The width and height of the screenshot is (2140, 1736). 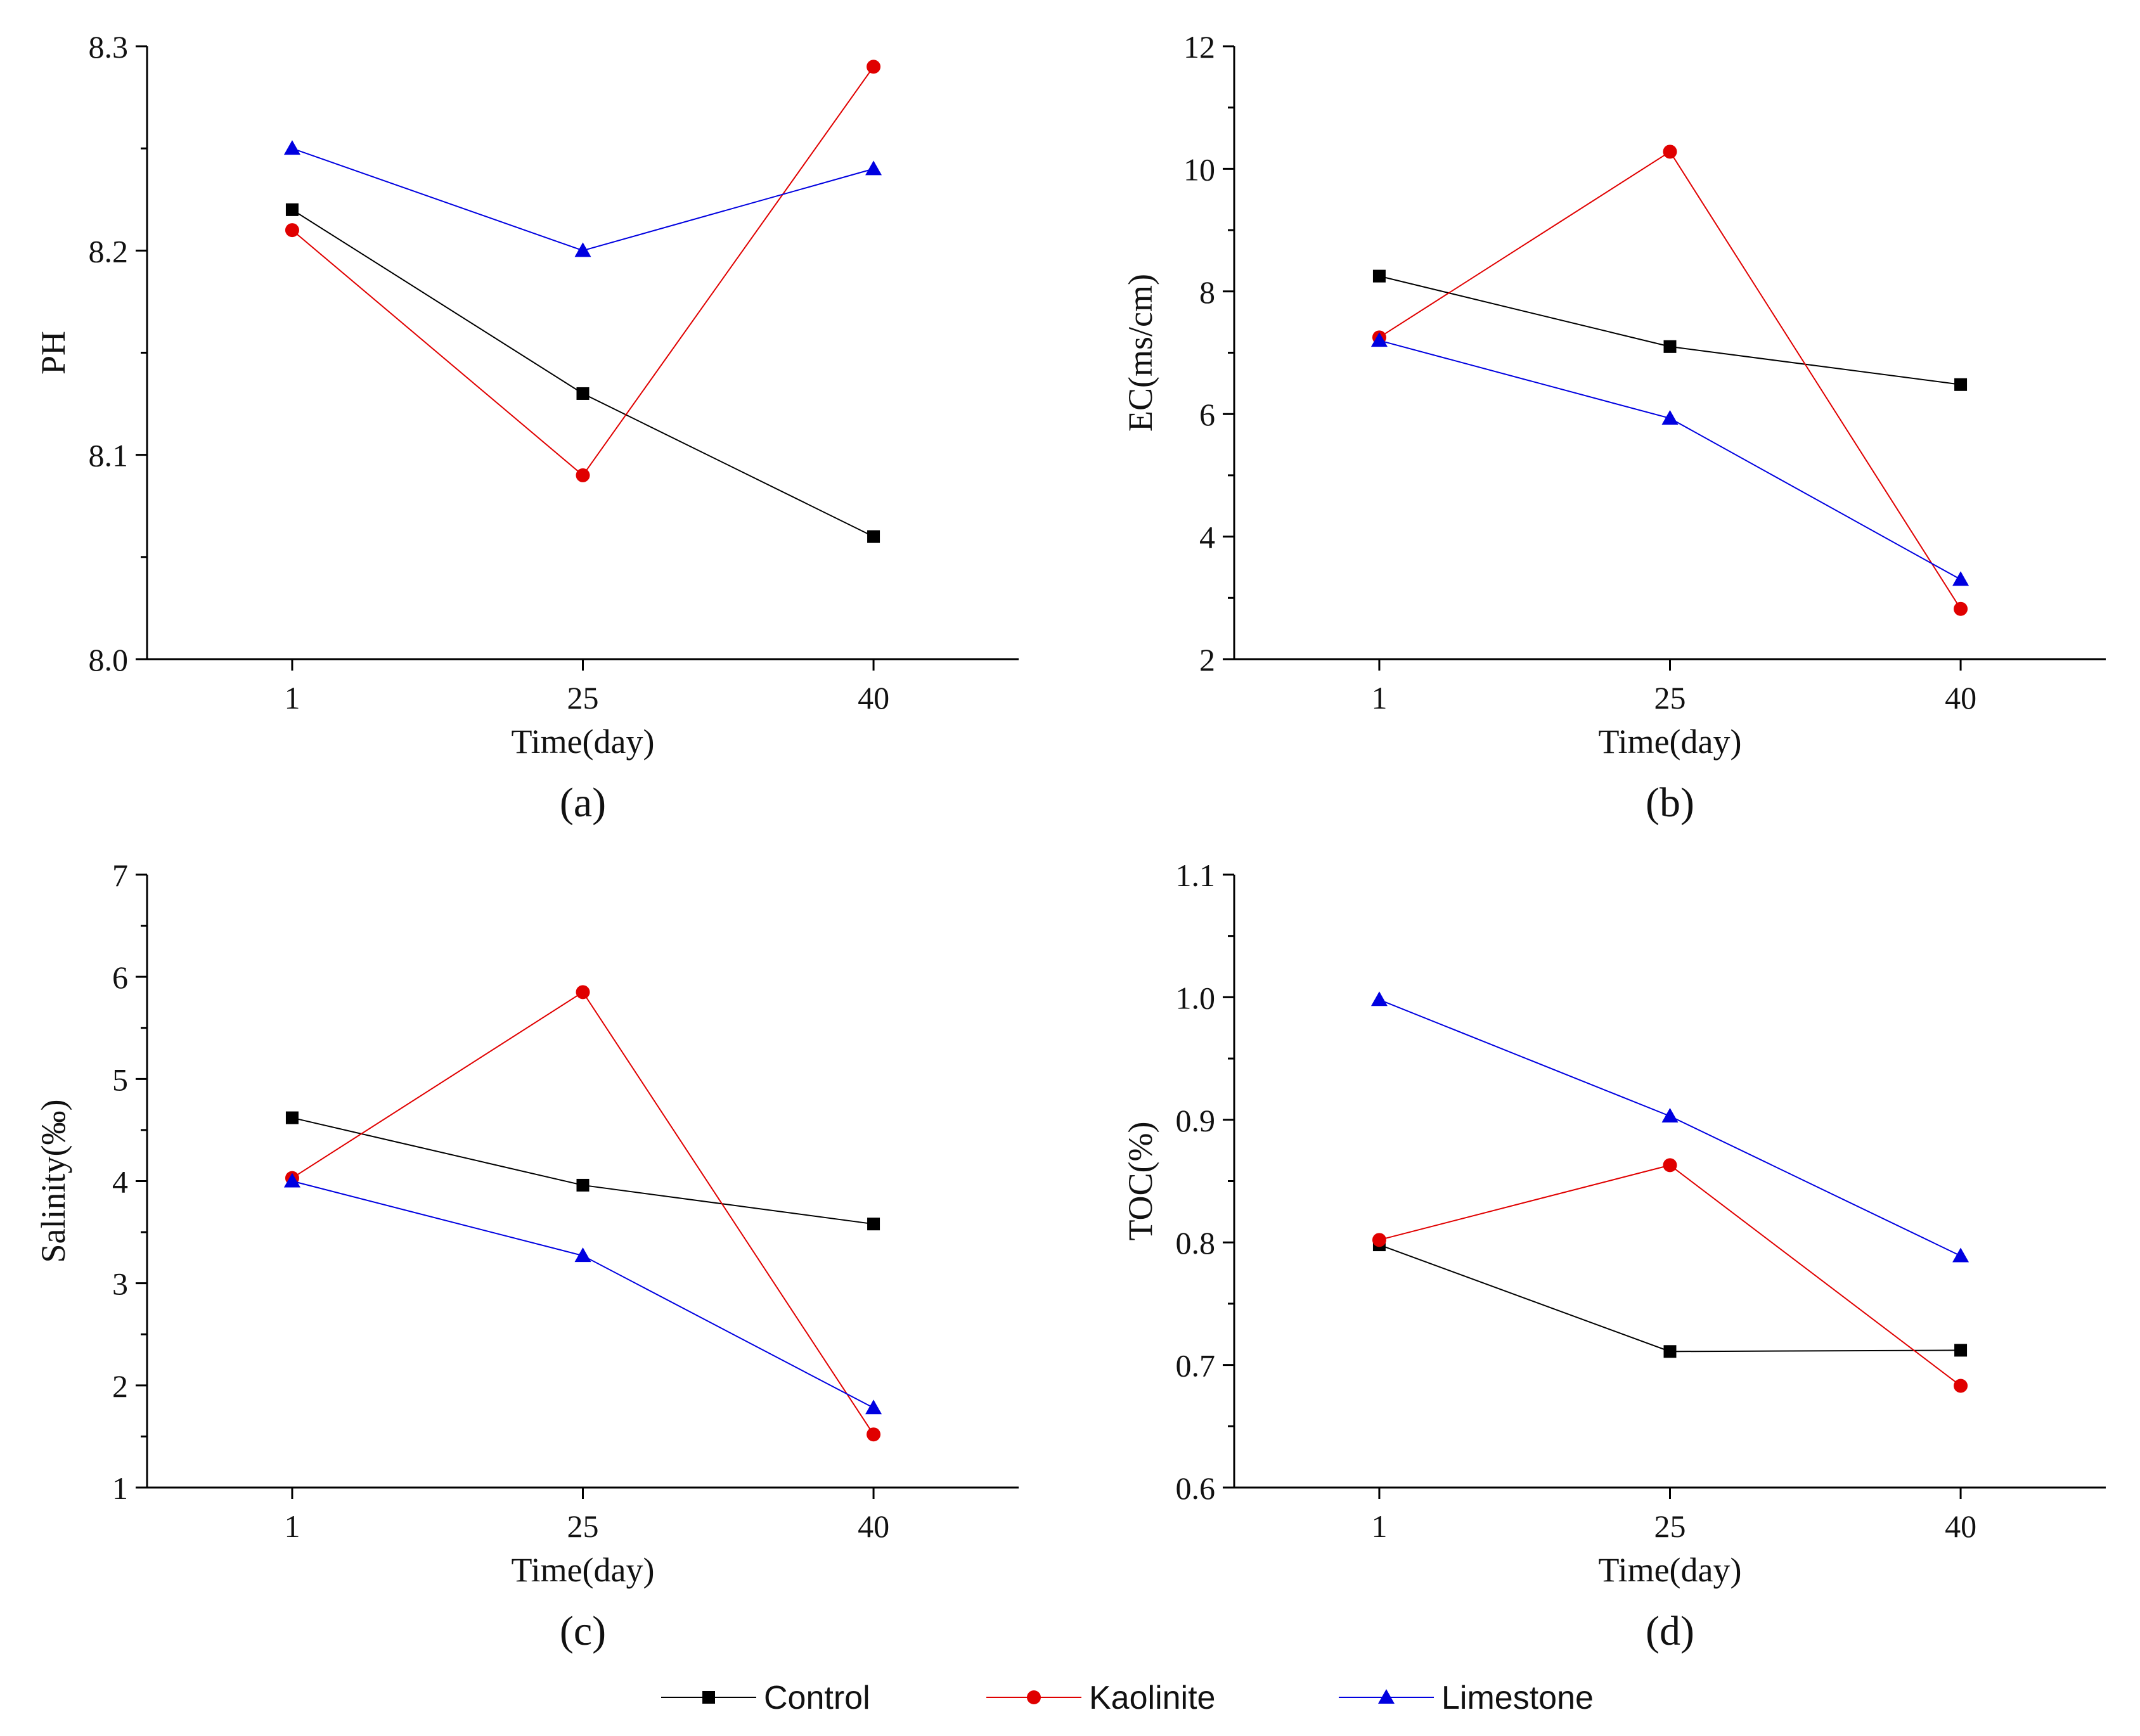 What do you see at coordinates (120, 875) in the screenshot?
I see `y-tick-label: 7` at bounding box center [120, 875].